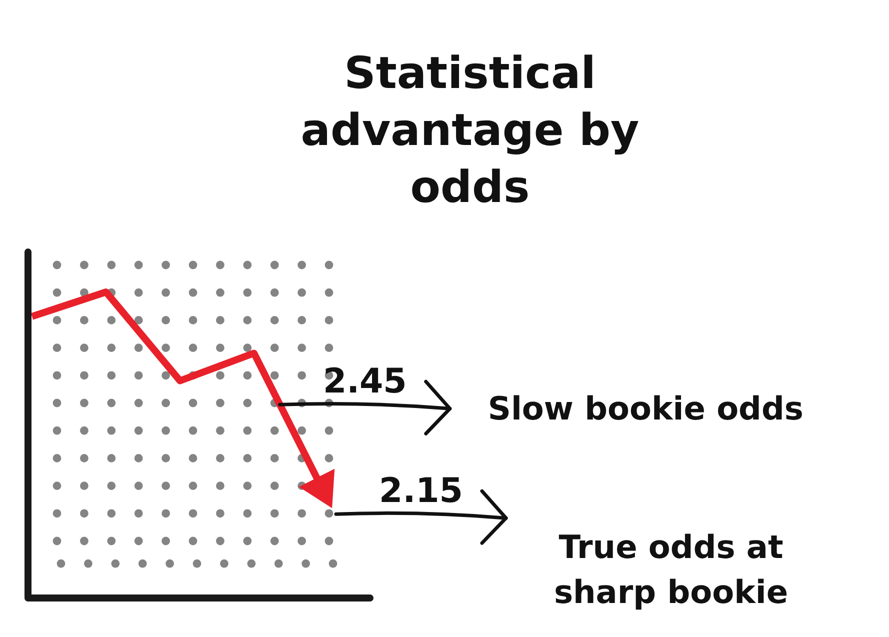 The image size is (889, 637). Describe the element at coordinates (646, 409) in the screenshot. I see `text: Slow bookie odds` at that location.